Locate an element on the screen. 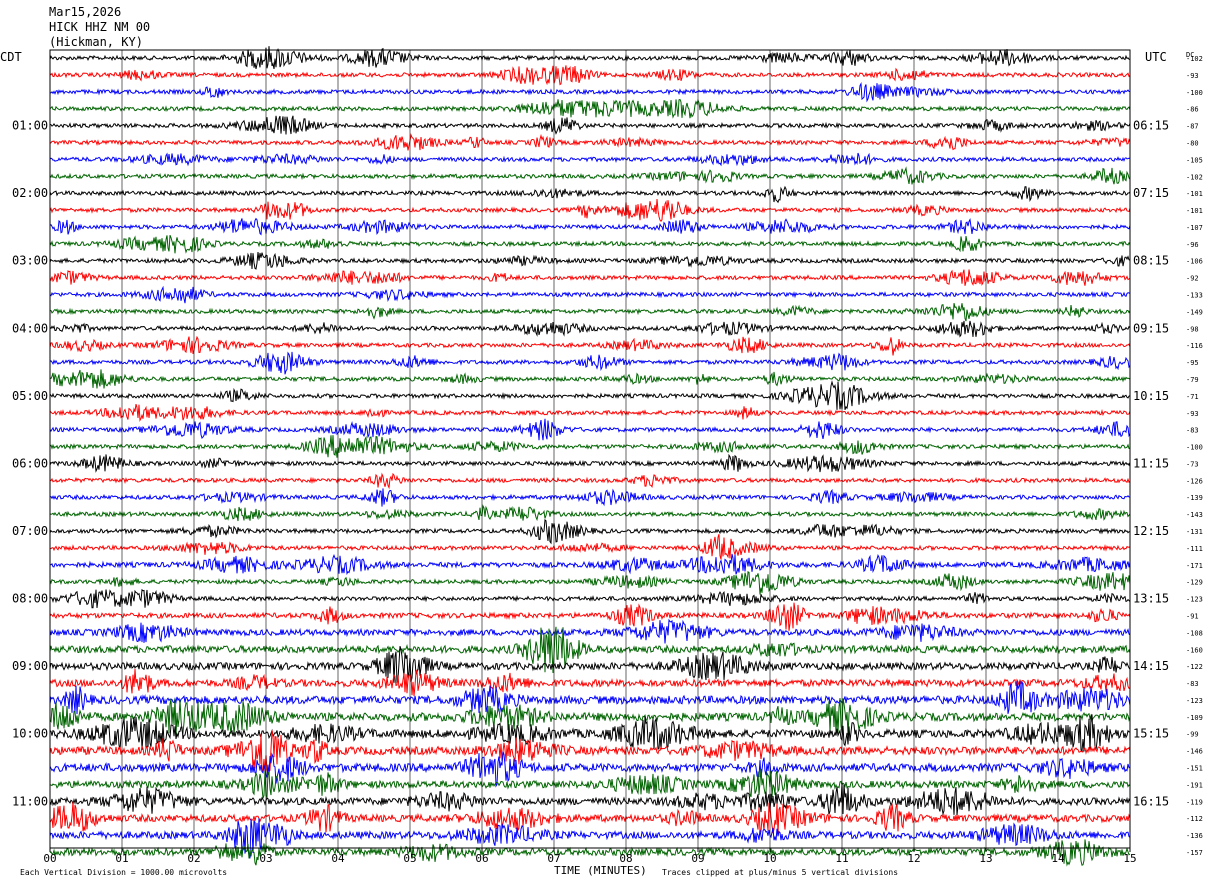 The height and width of the screenshot is (886, 1210). dc-offset-label: -100 is located at coordinates (1194, 448).